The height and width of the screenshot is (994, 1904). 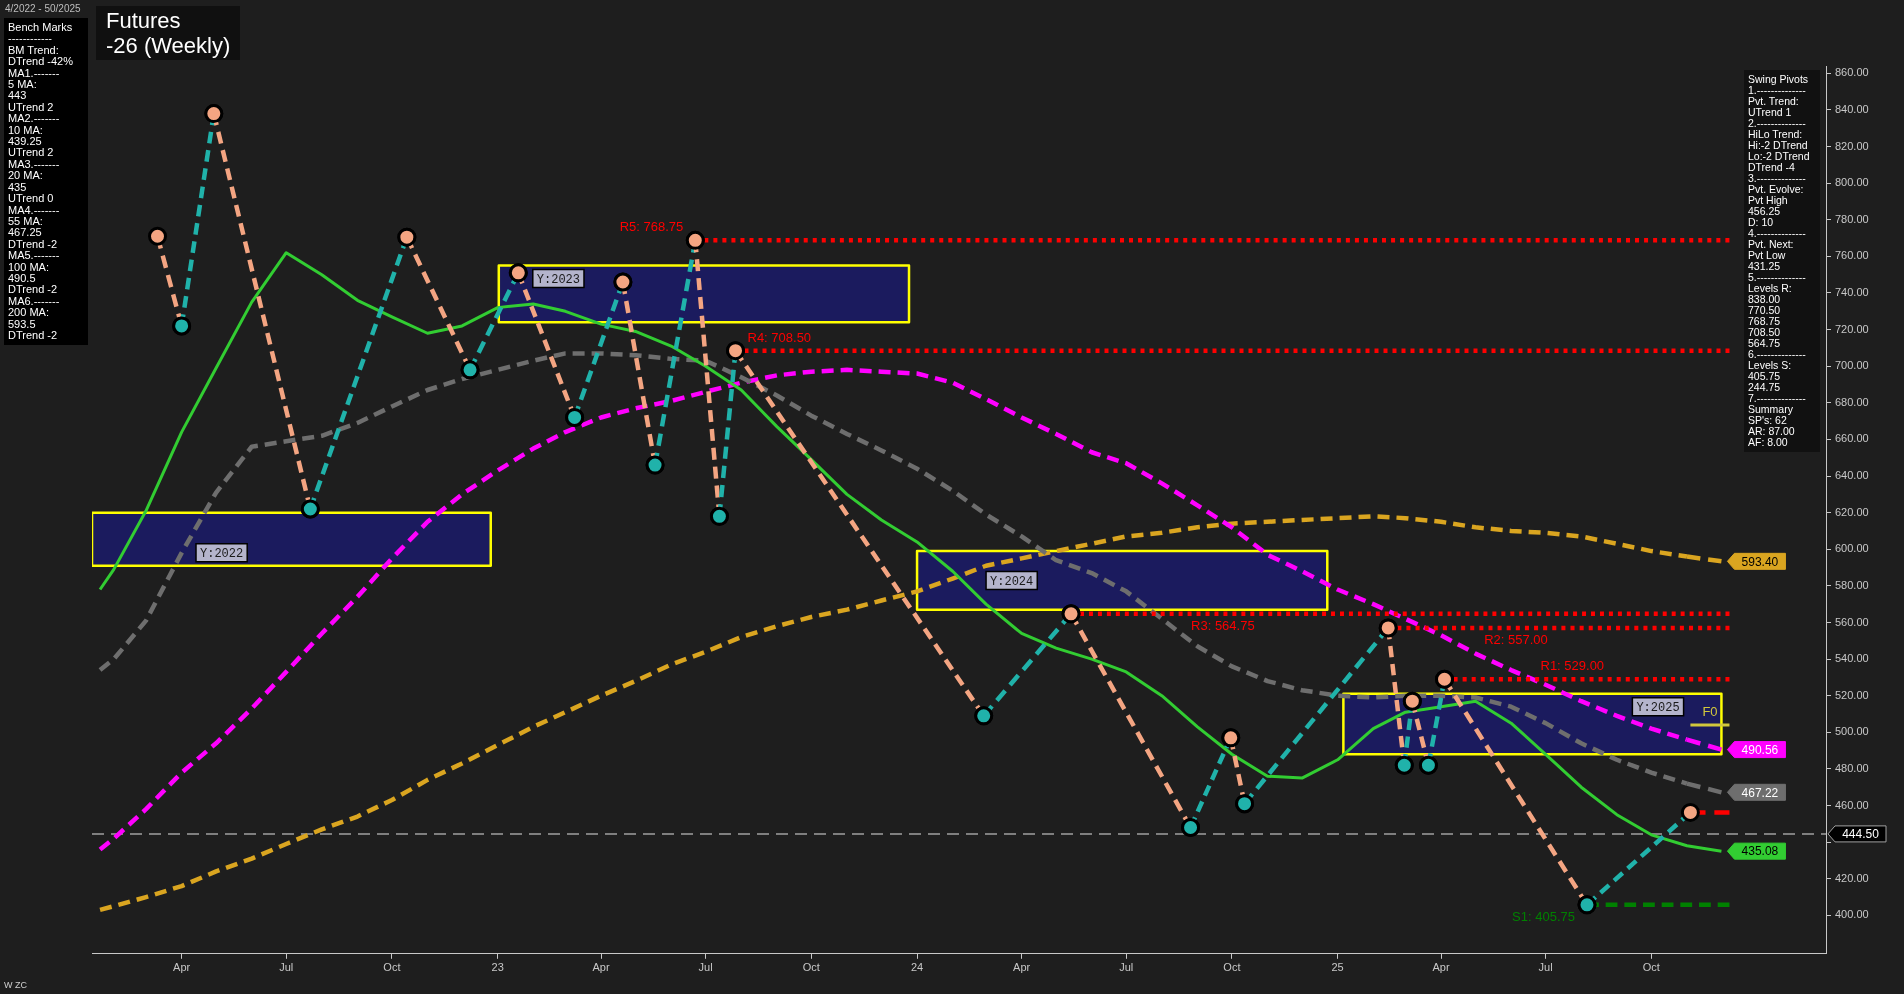 I want to click on y-tick-label: 560.00, so click(x=1852, y=621).